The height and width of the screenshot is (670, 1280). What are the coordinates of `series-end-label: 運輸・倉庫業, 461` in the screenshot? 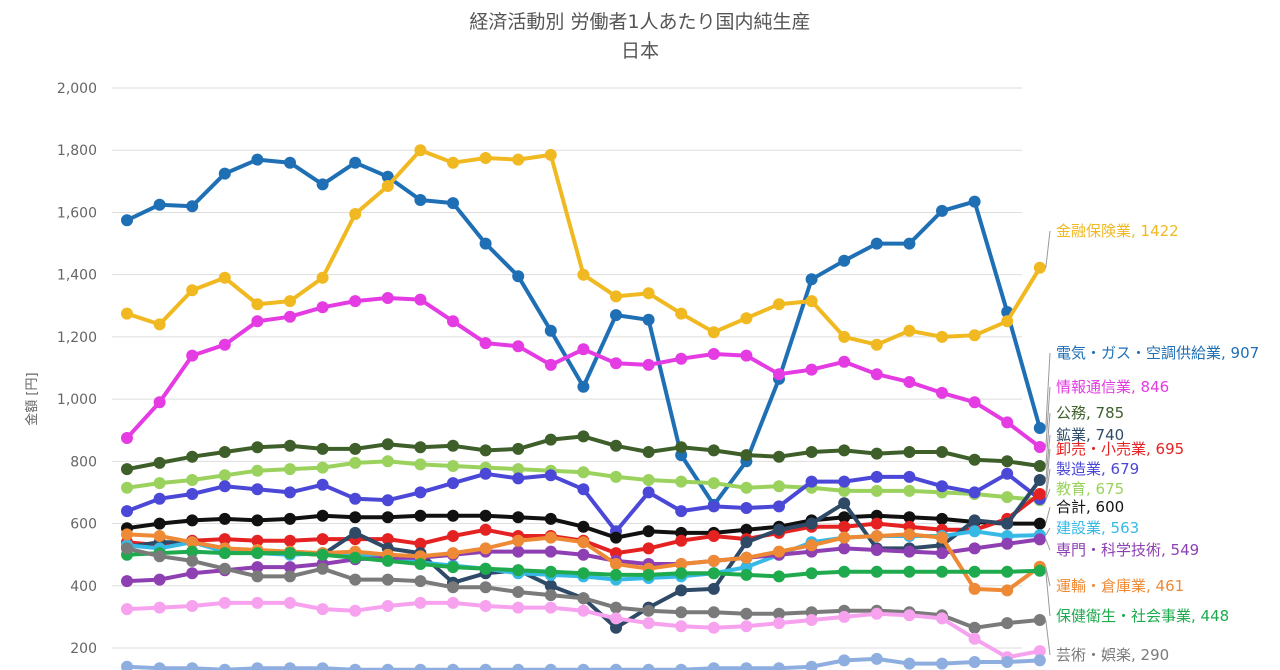 It's located at (1120, 586).